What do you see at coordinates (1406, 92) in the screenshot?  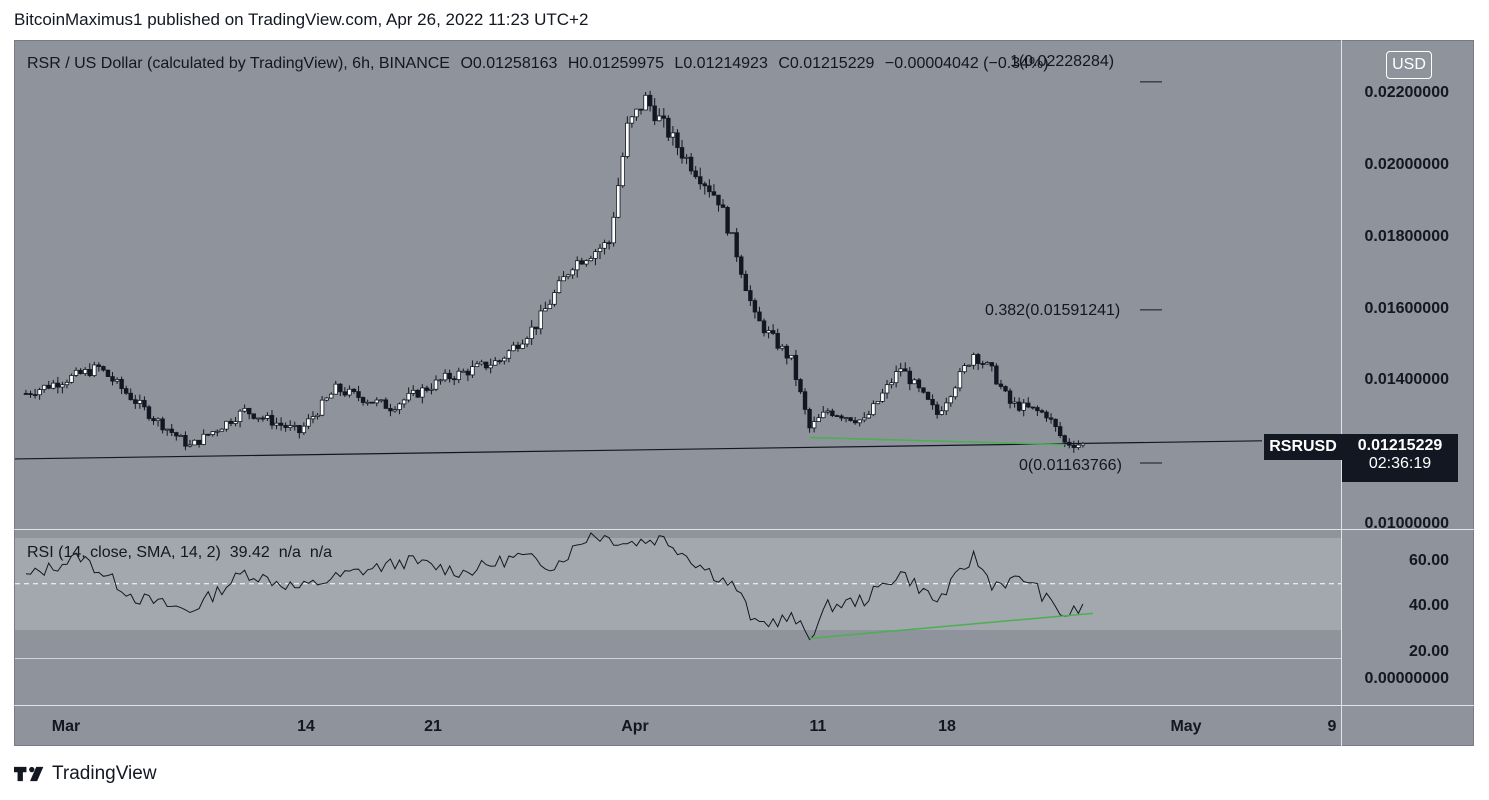 I see `price-axis-tick: 0.02200000` at bounding box center [1406, 92].